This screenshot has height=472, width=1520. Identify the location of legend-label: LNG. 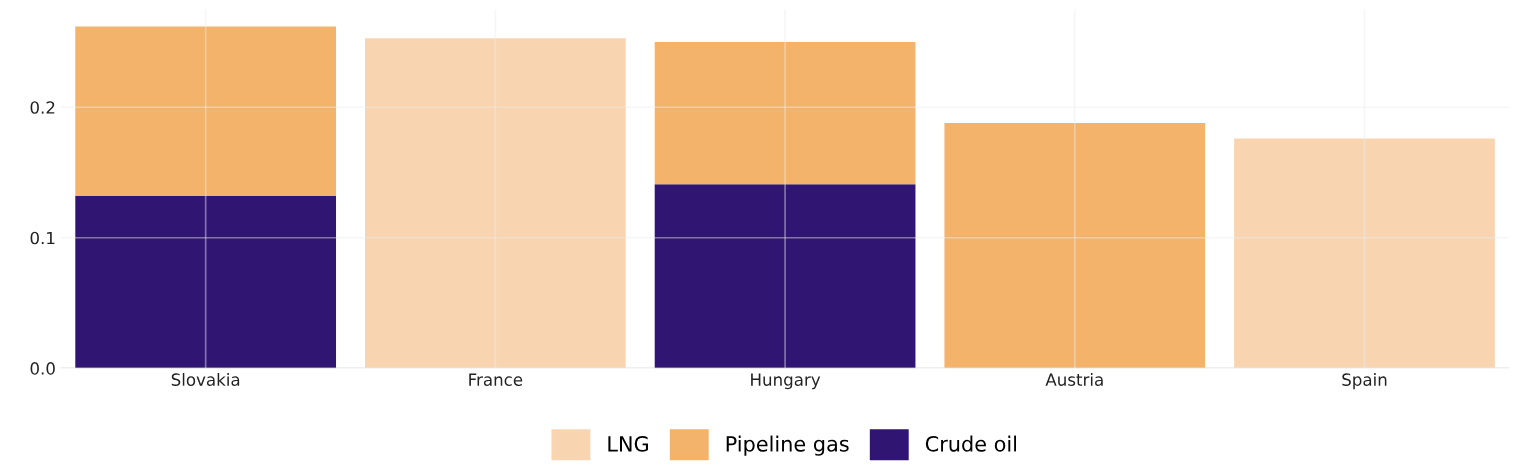
(628, 443).